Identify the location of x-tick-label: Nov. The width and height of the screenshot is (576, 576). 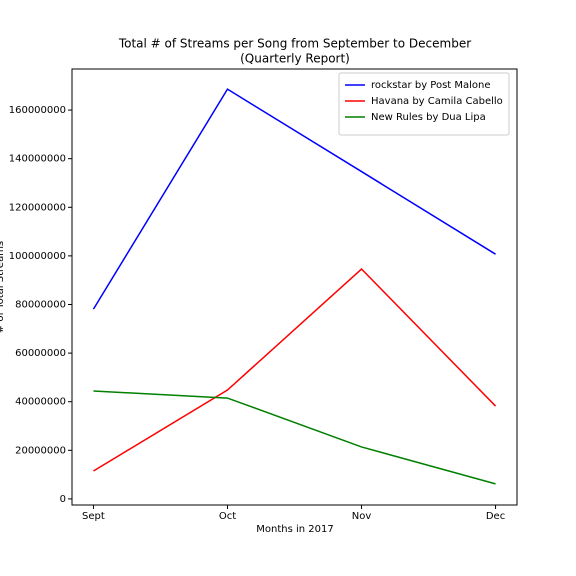
(362, 516).